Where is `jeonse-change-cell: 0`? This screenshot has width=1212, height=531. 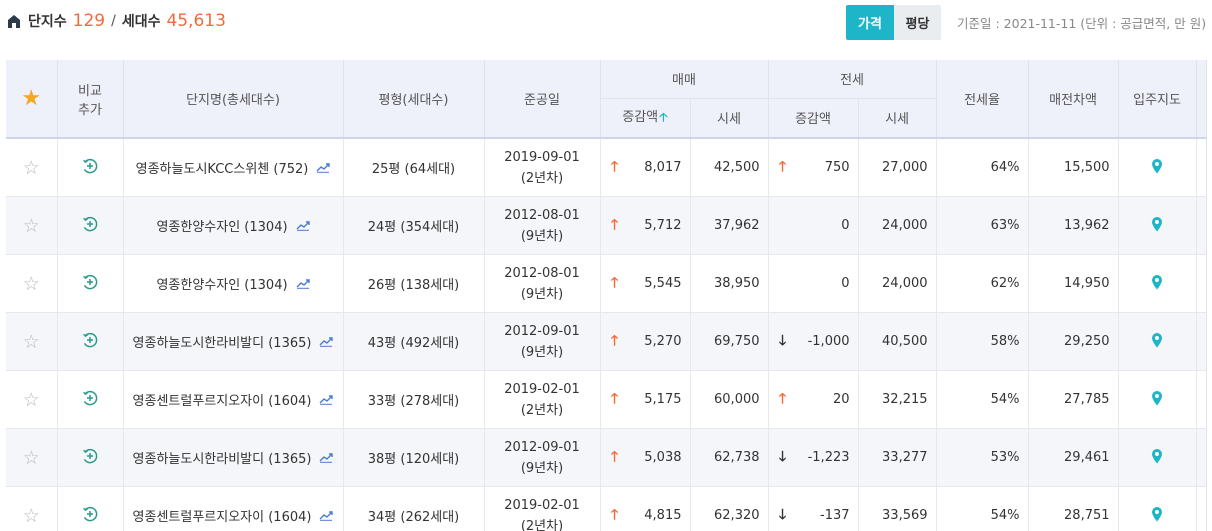 jeonse-change-cell: 0 is located at coordinates (813, 225).